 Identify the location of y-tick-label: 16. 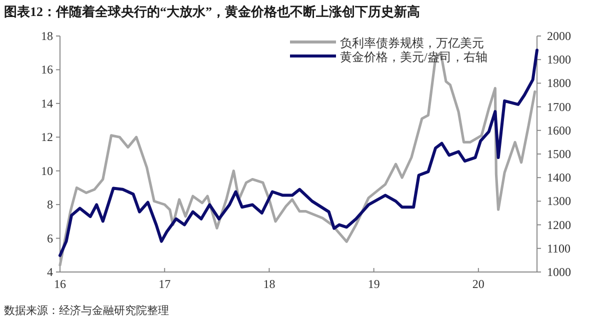
(47, 69).